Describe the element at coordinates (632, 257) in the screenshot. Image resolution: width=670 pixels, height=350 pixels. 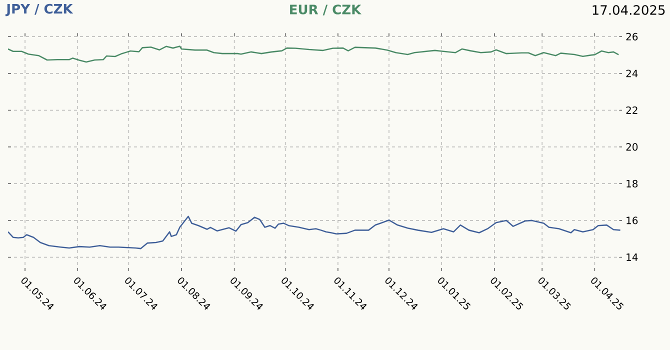
I see `y-tick-label: 14` at that location.